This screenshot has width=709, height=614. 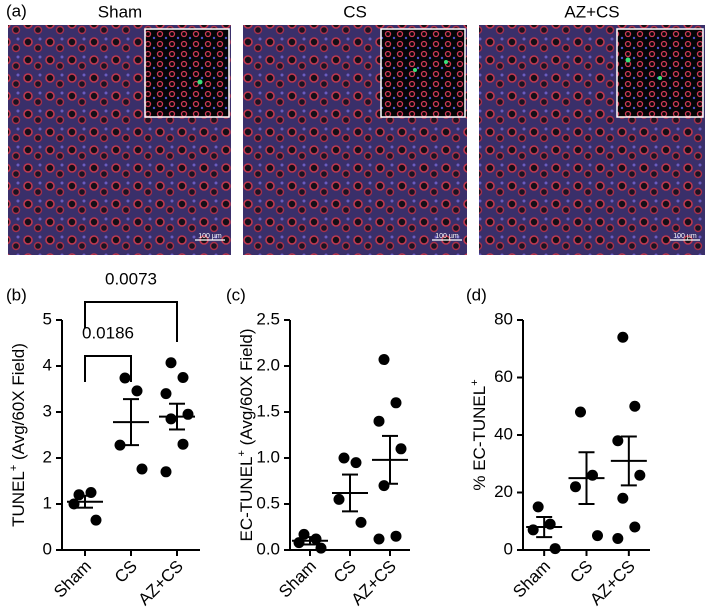 I want to click on panel-label: (a), so click(x=16, y=10).